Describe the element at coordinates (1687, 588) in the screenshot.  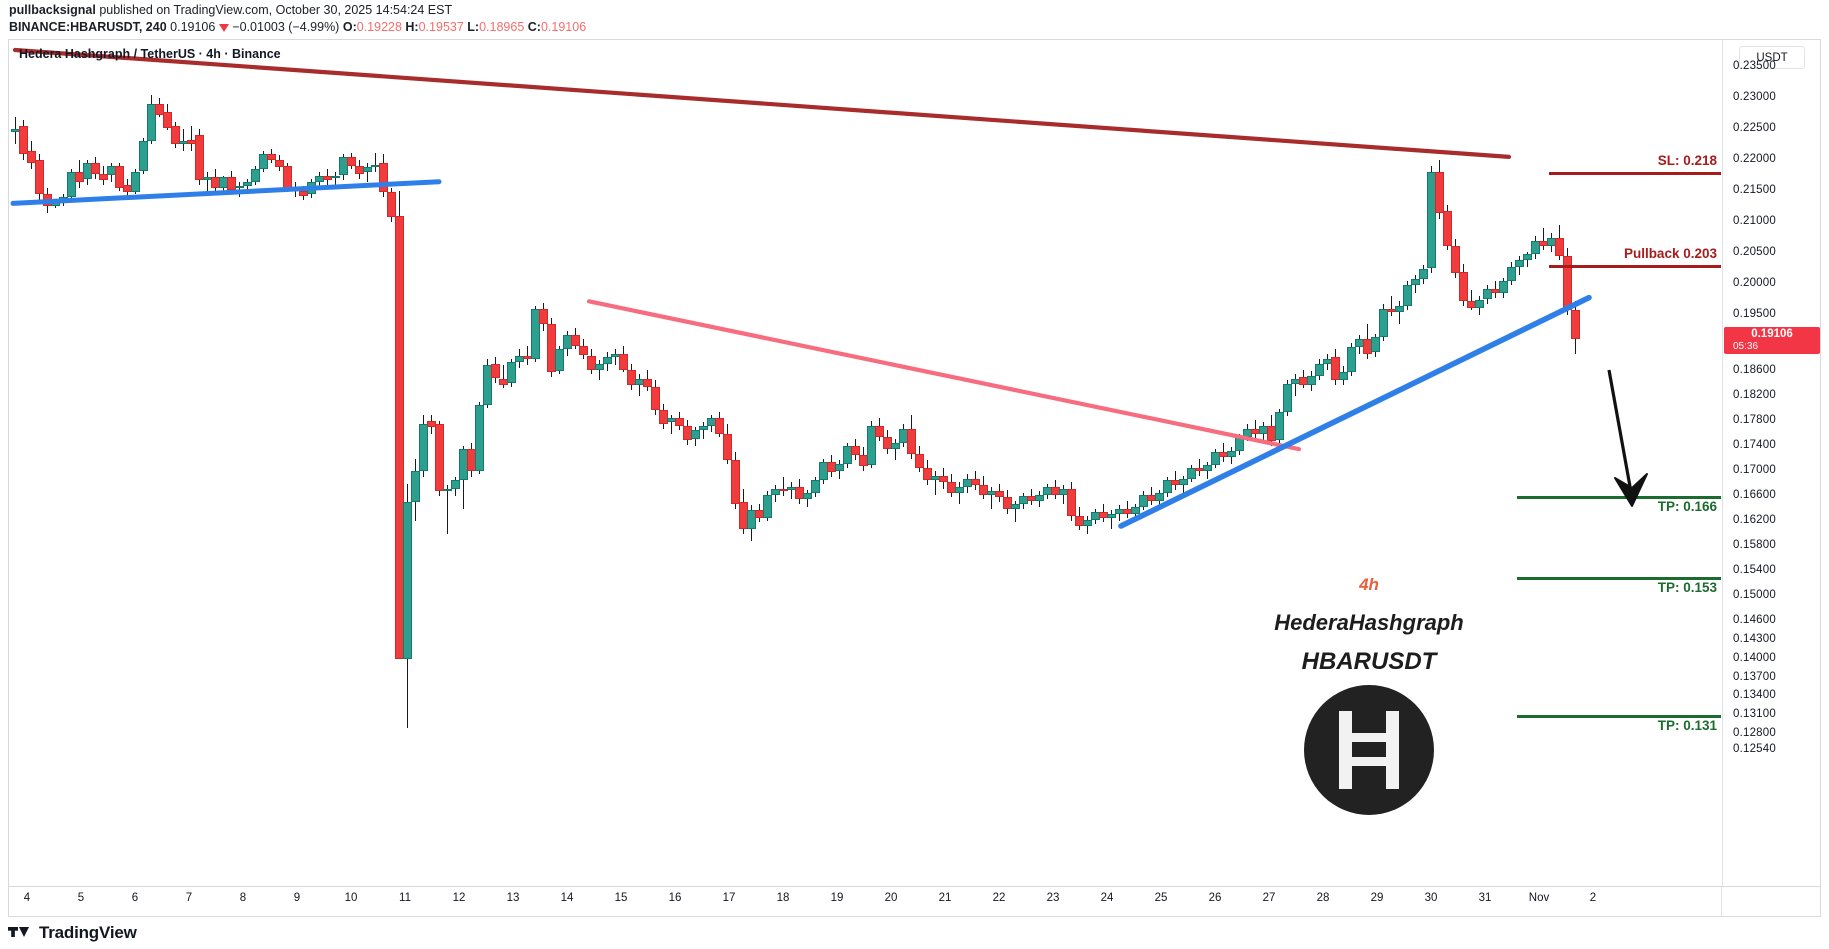
I see `level-label-take-profit-2: TP: 0.153` at that location.